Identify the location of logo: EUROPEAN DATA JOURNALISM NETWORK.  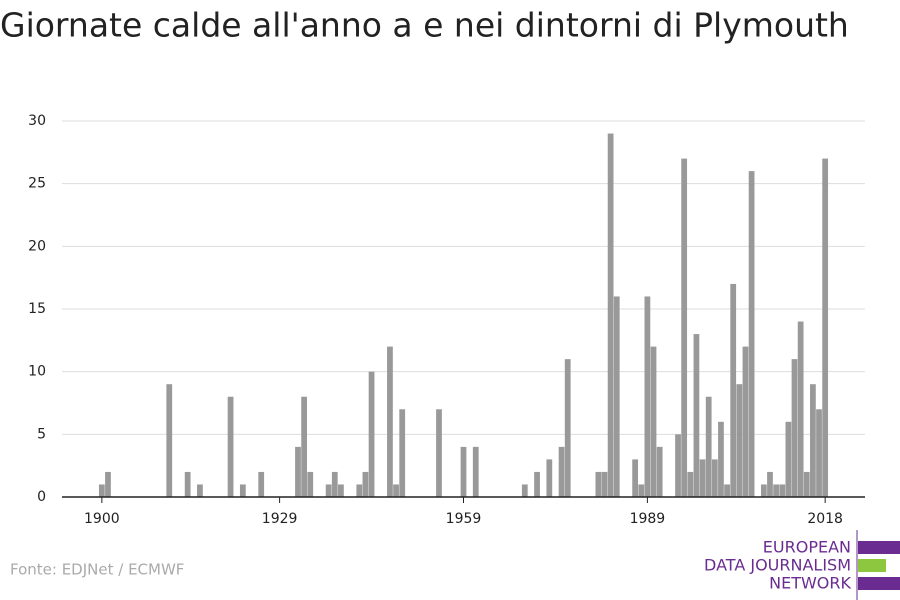
(802, 565).